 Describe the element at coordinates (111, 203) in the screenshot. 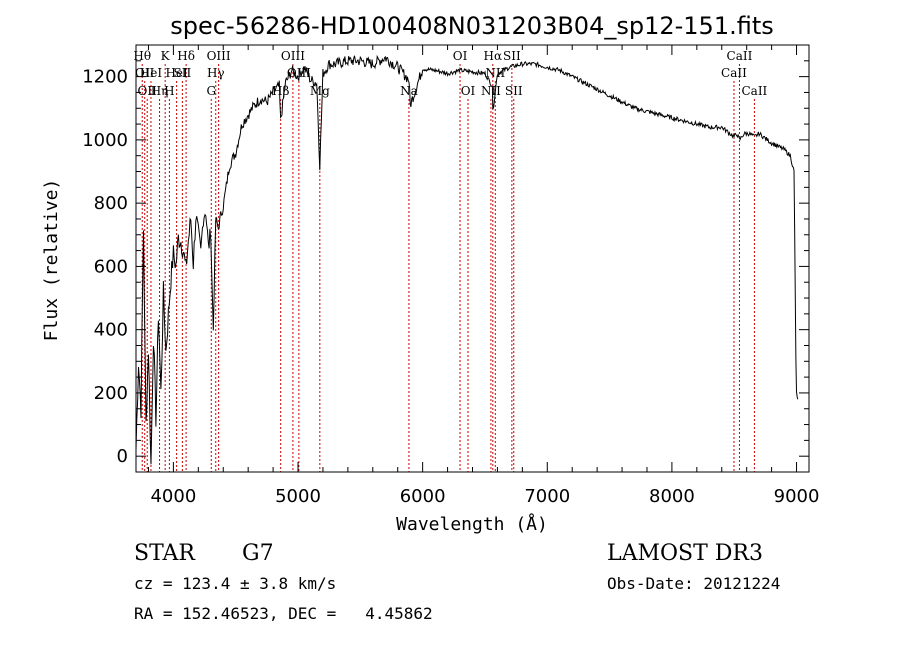

I see `y-tick-label: 800` at that location.